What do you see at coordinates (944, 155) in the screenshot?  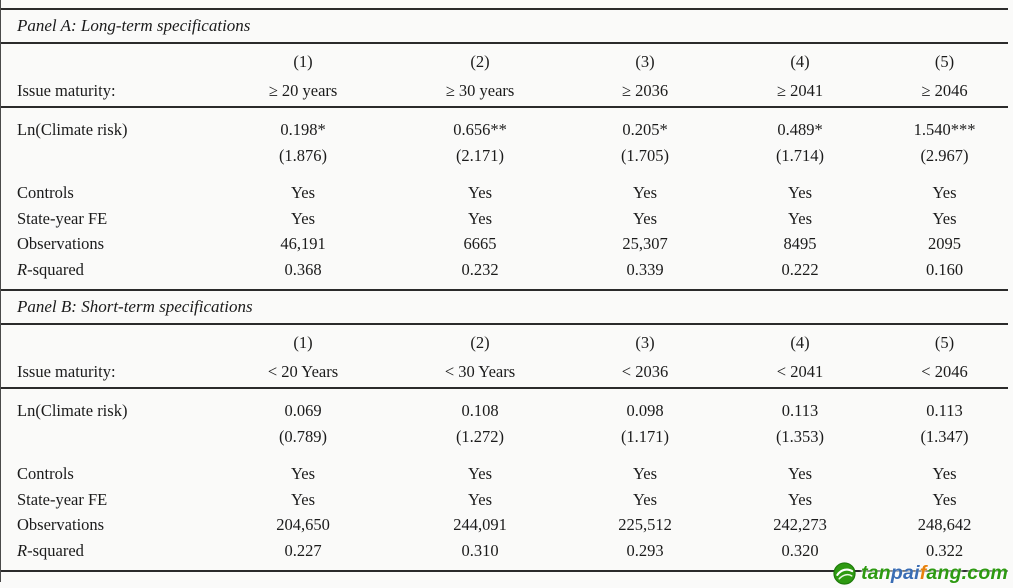 I see `tstat-value: (2.967)` at bounding box center [944, 155].